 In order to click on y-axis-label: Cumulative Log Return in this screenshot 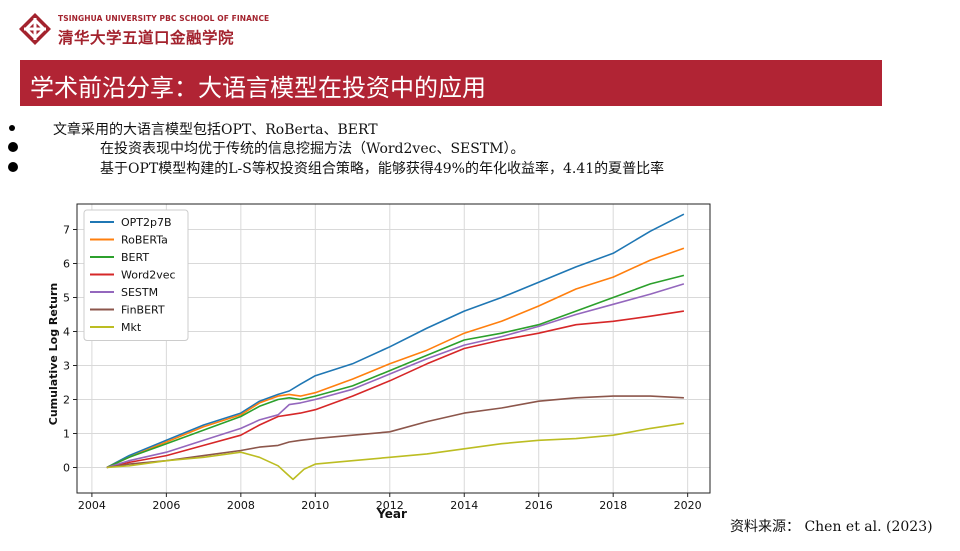, I will do `click(53, 354)`.